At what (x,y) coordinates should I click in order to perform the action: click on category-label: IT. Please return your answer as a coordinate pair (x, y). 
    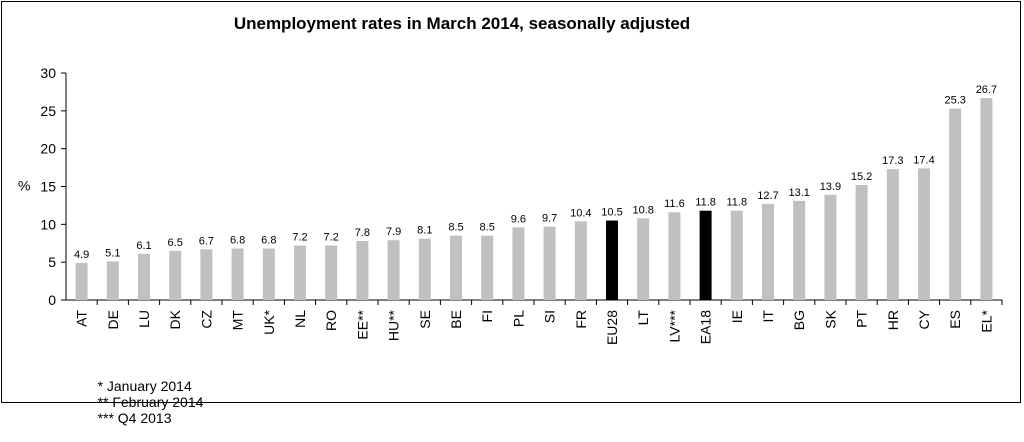
    Looking at the image, I should click on (768, 316).